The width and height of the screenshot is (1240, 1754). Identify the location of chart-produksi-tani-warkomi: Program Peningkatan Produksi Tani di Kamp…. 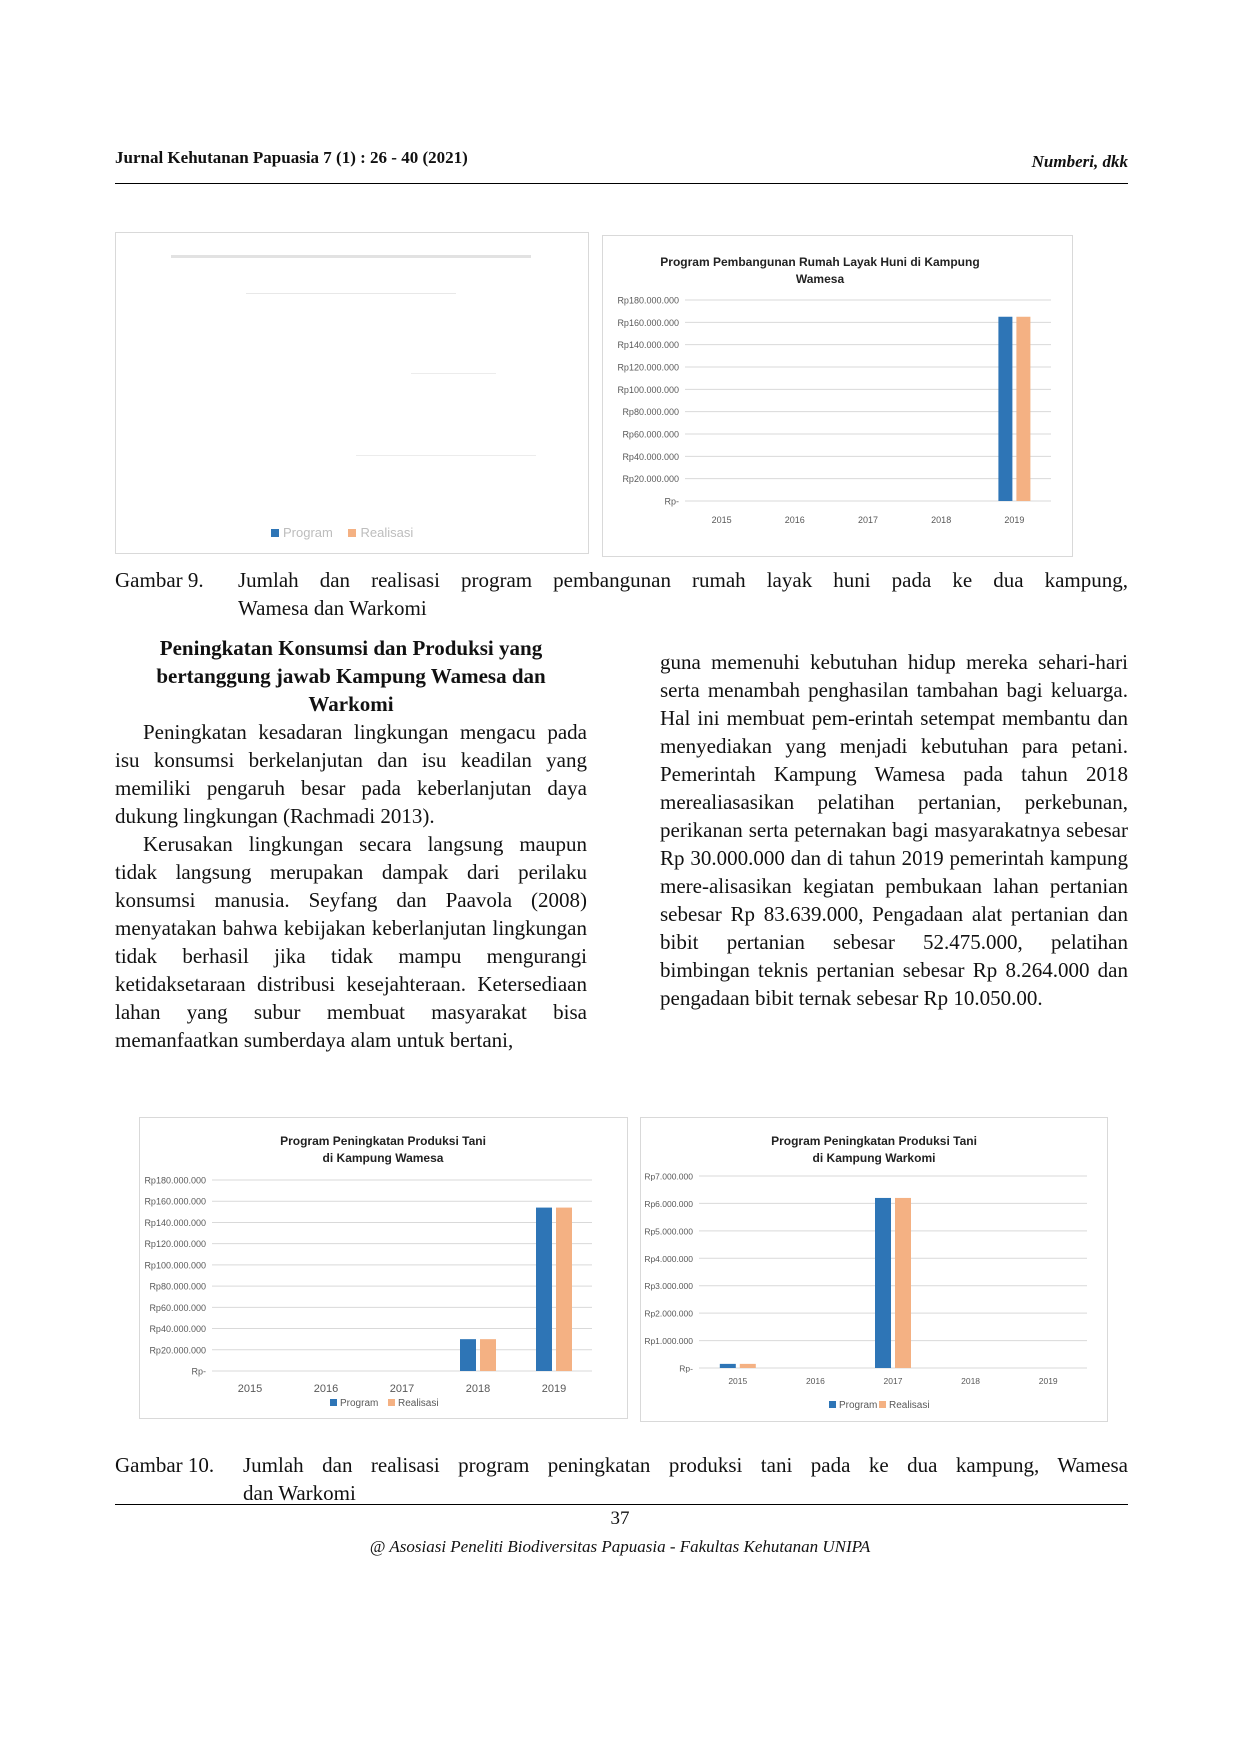
(865, 1272).